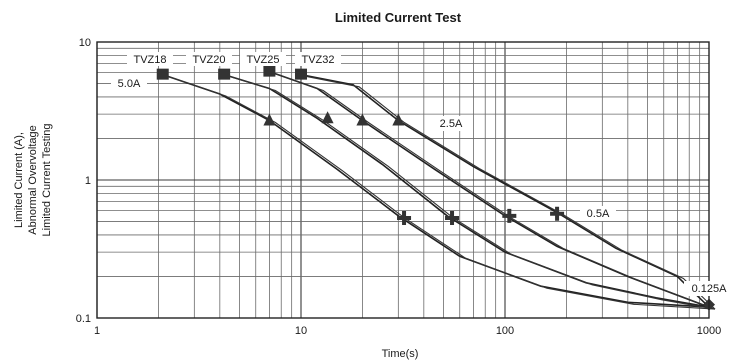  I want to click on annotation-tvz25: TVZ25, so click(262, 60).